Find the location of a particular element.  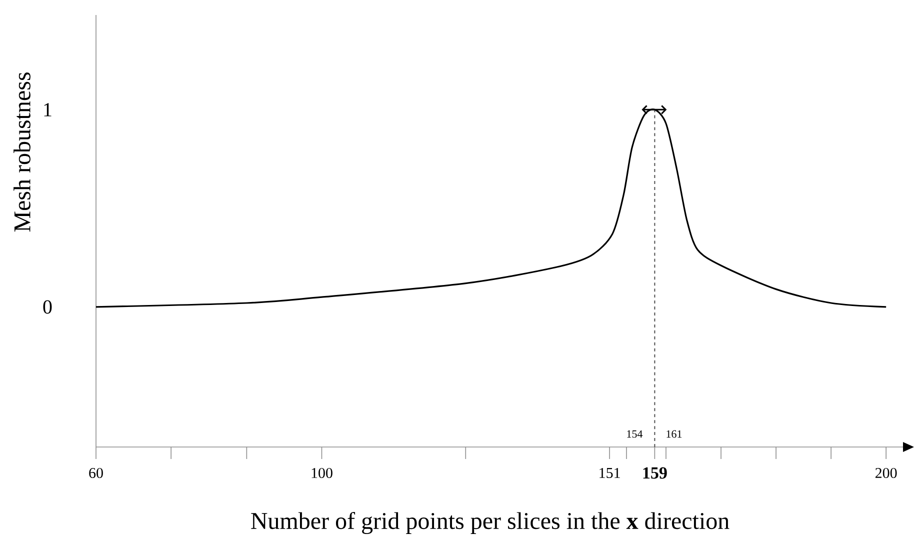

annotation: 154 is located at coordinates (635, 434).